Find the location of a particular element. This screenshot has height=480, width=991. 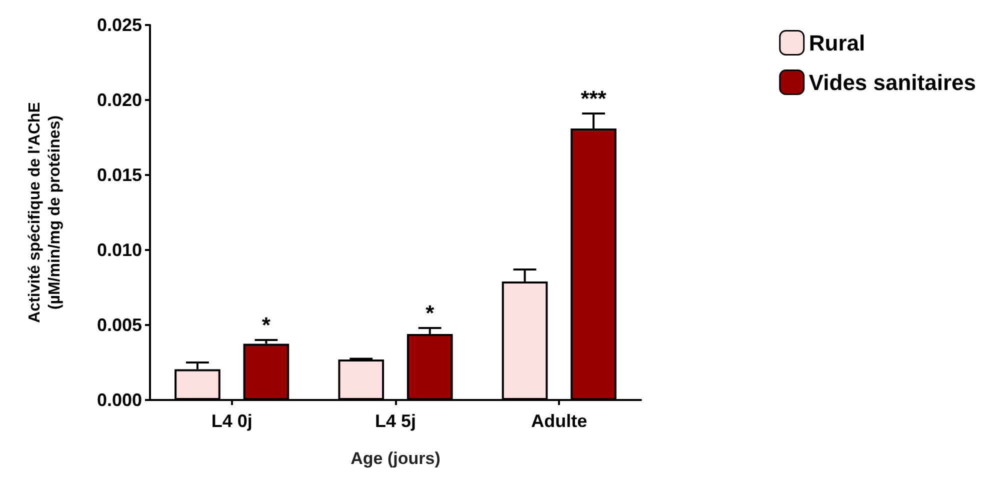

y-tick-label: 0.010 is located at coordinates (119, 250).